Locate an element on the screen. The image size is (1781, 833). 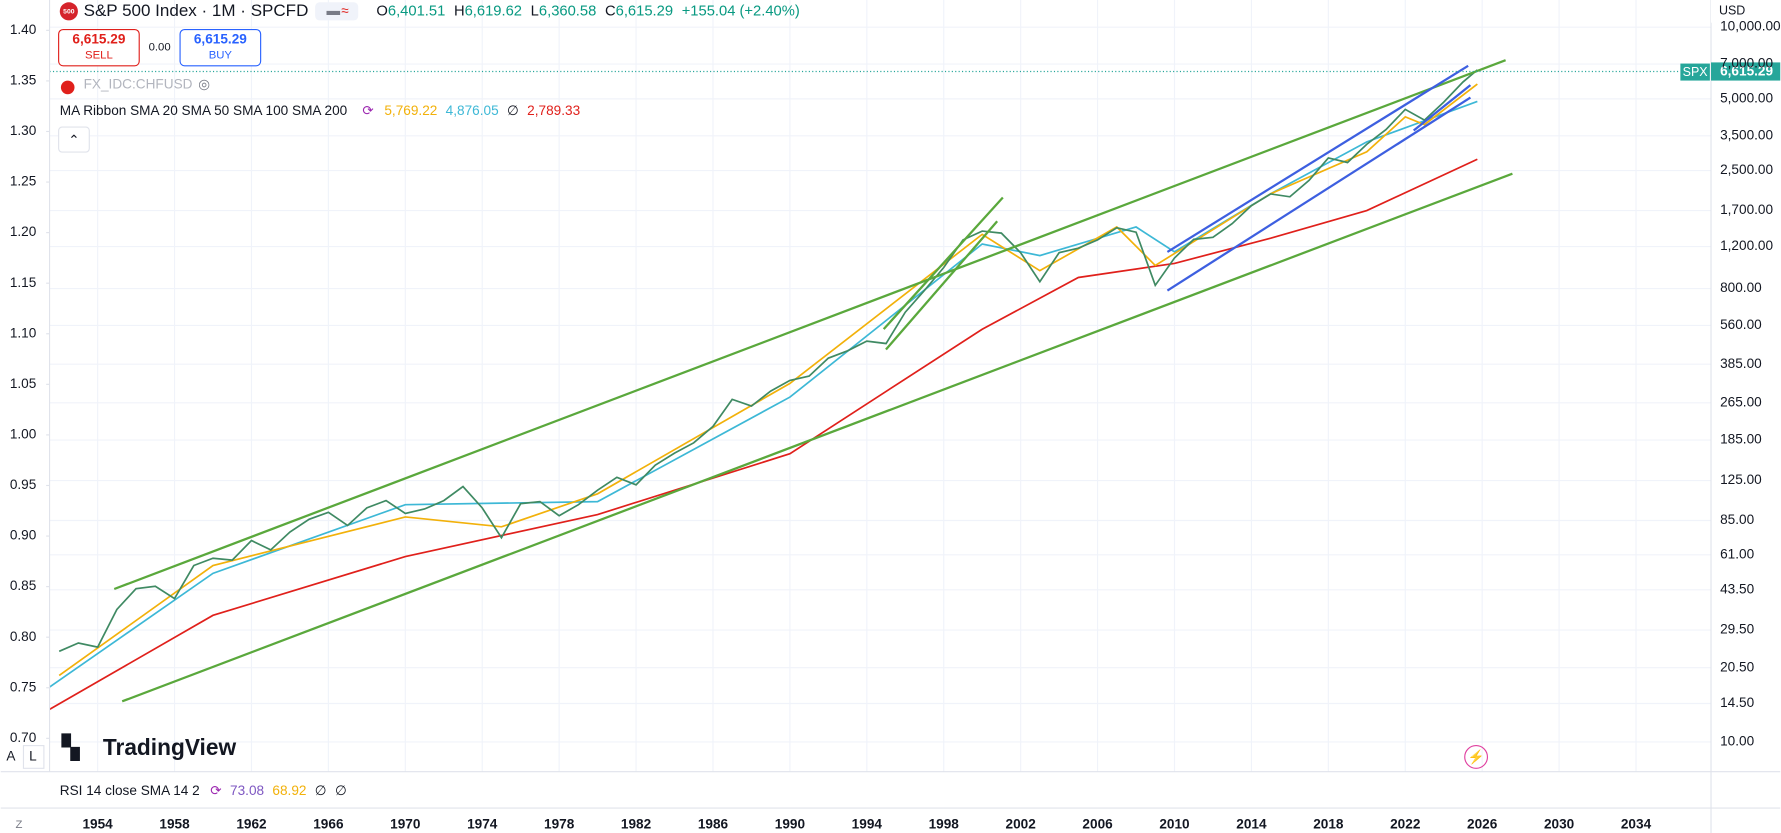
compare-icon is located at coordinates (67, 87).